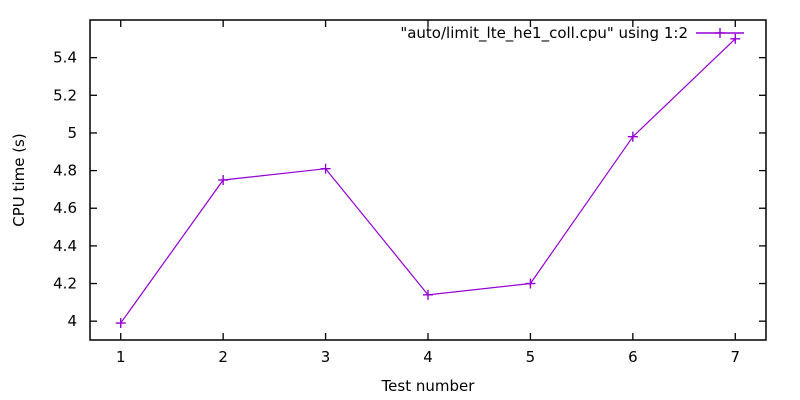  I want to click on x-tick-label: 4, so click(428, 357).